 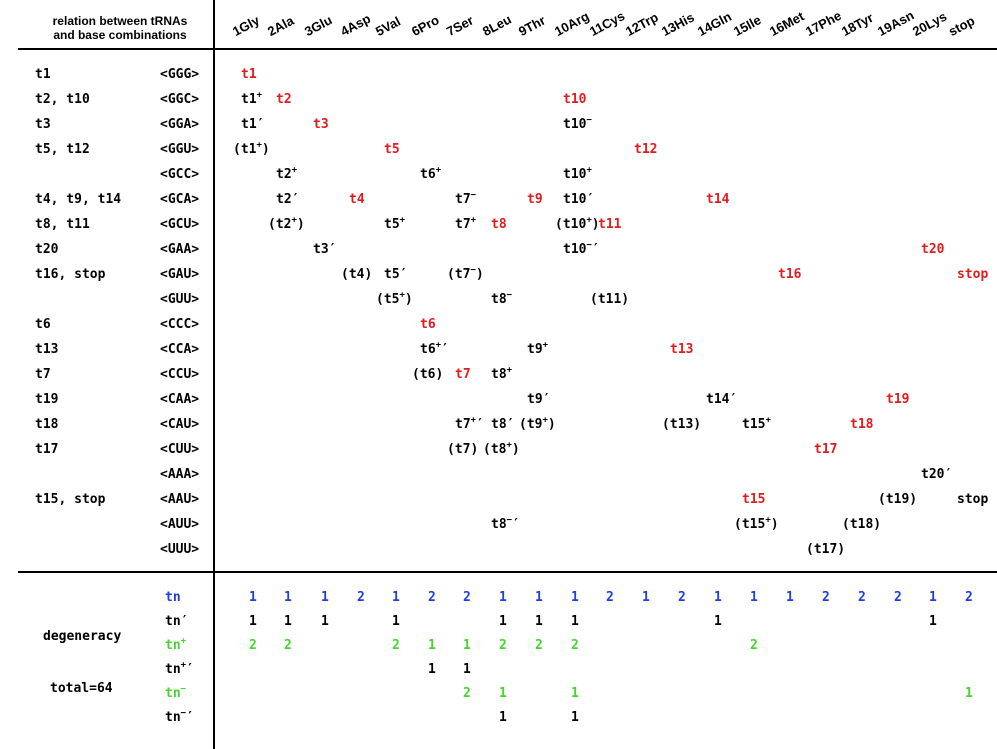 I want to click on table-cell: t20, so click(x=933, y=249).